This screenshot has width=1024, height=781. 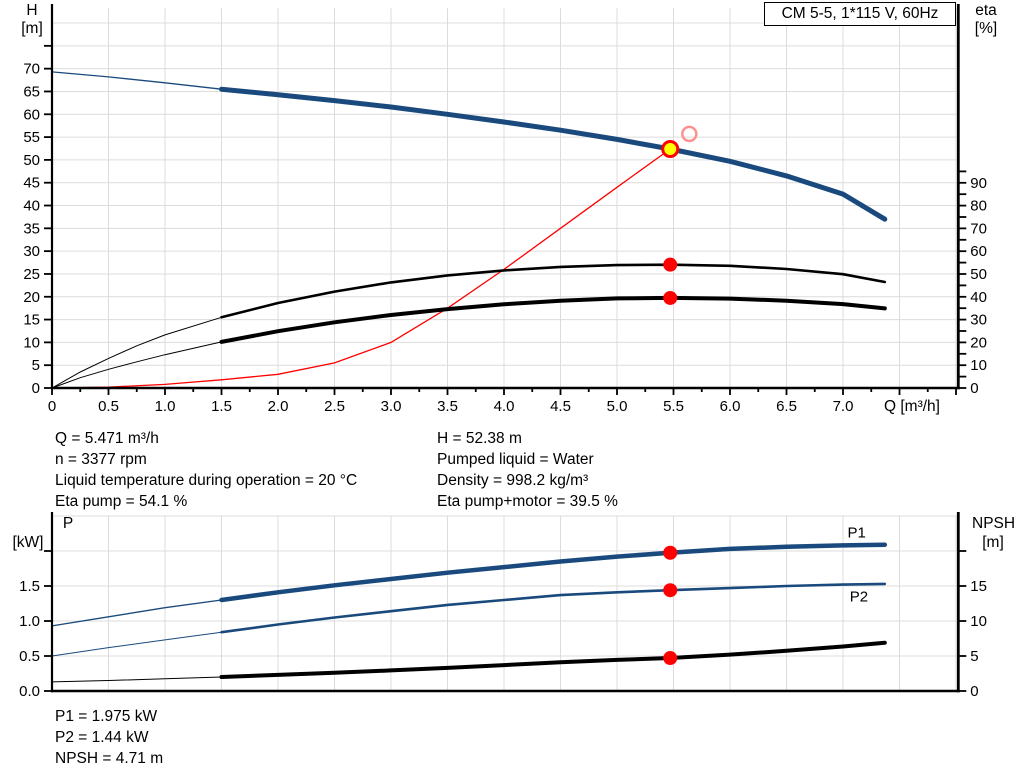 What do you see at coordinates (479, 438) in the screenshot?
I see `head-value: H = 52.38 m` at bounding box center [479, 438].